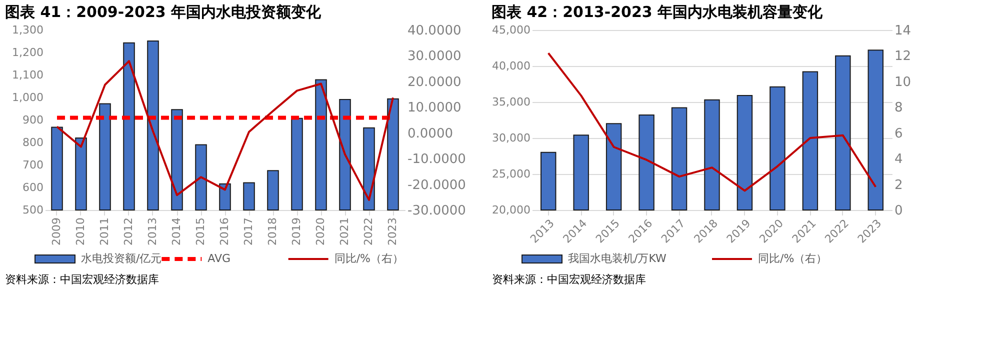 This screenshot has height=339, width=997. I want to click on y-tick-label: 25,000, so click(511, 174).